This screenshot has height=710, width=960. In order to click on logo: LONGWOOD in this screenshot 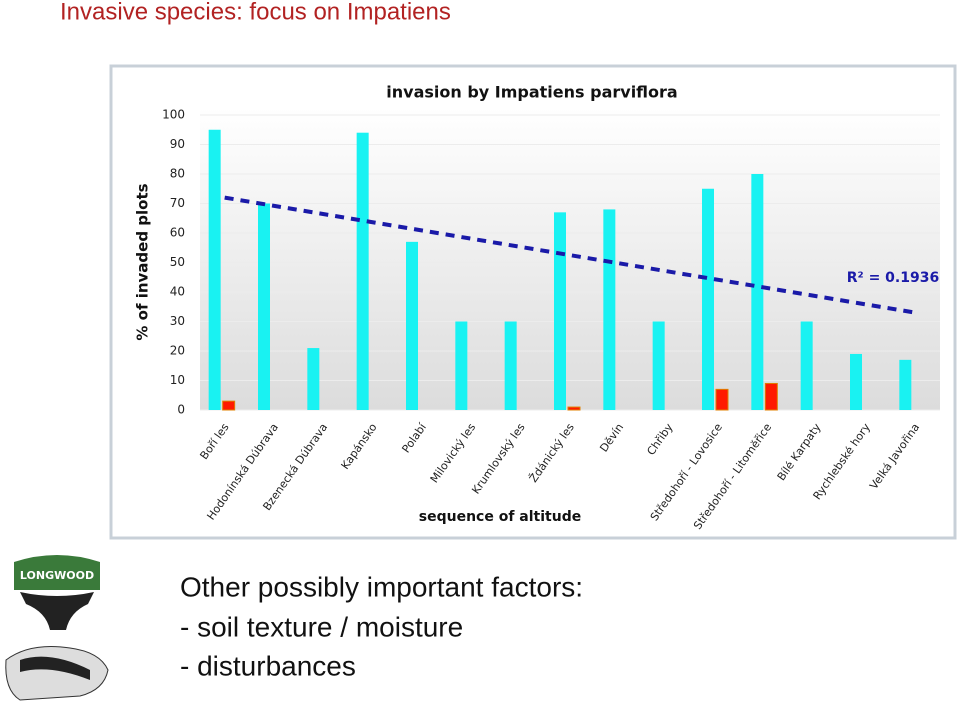, I will do `click(57, 628)`.